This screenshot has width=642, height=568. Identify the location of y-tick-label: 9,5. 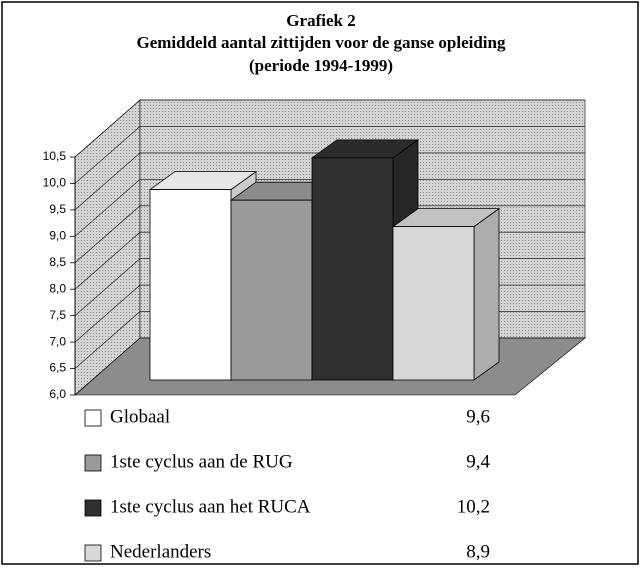
(57, 209).